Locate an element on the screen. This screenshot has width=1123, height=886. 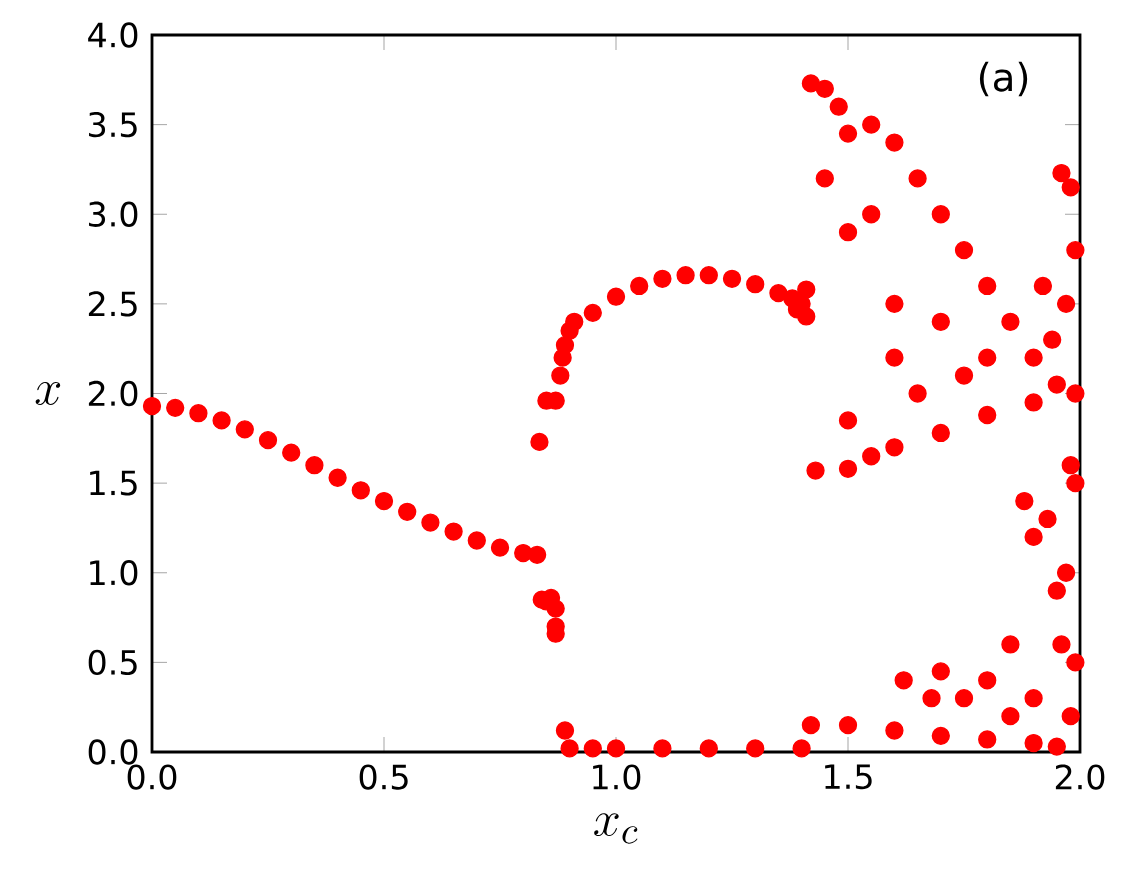
y-tick-label: 3.5 is located at coordinates (113, 124).